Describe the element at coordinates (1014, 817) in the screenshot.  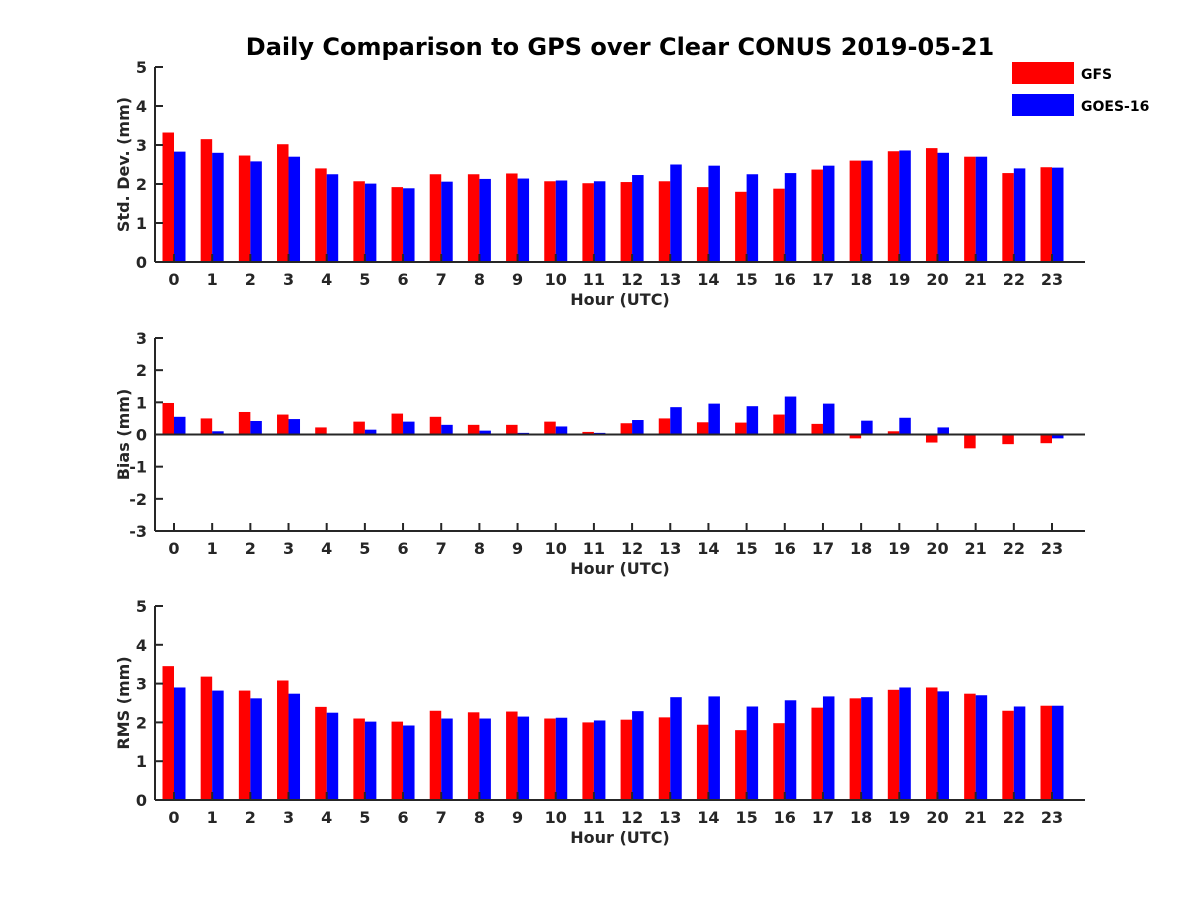
I see `x-tick-label: 22` at that location.